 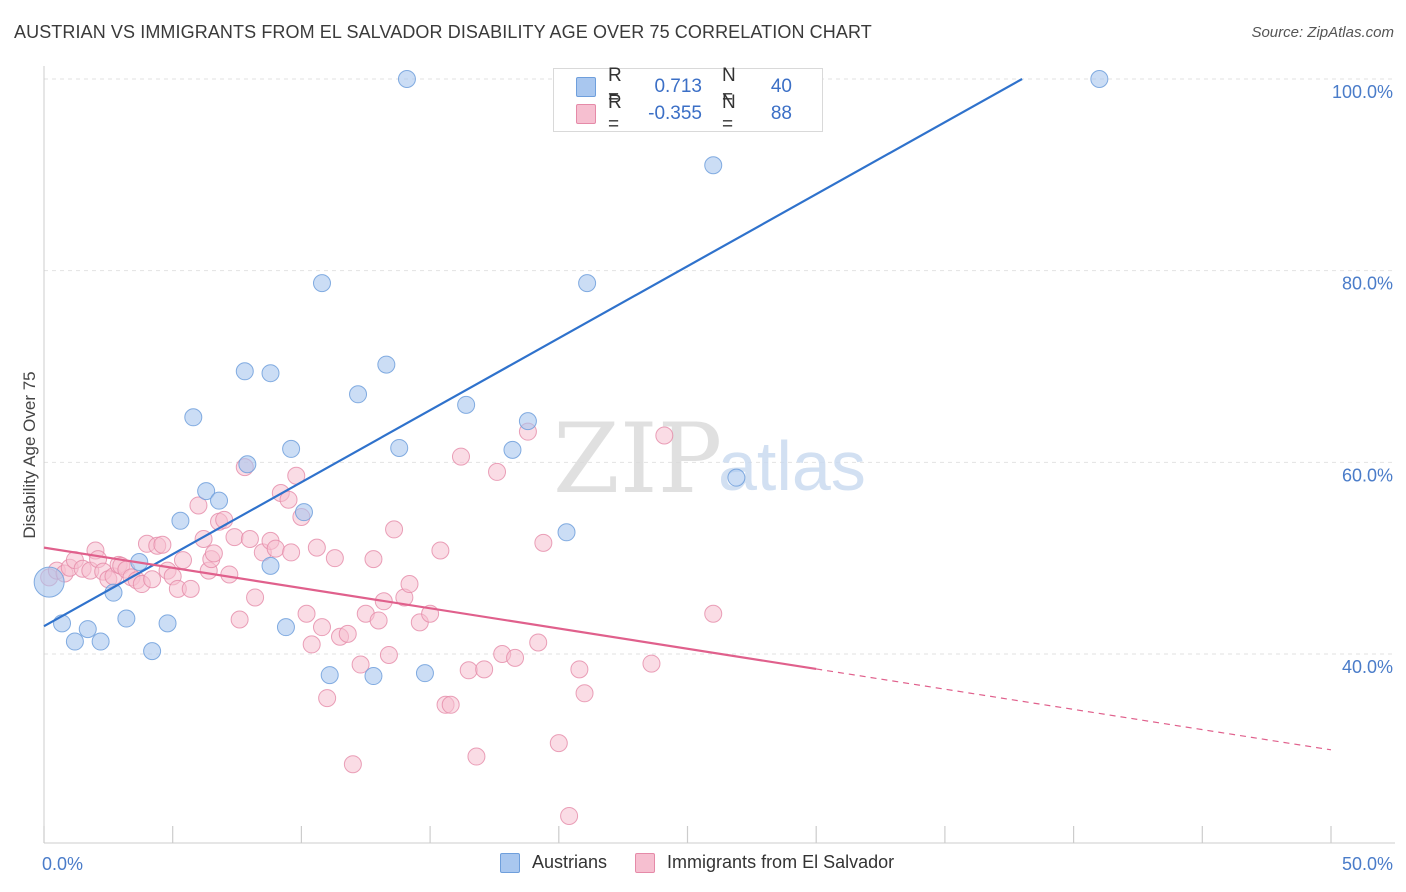 What do you see at coordinates (678, 86) in the screenshot?
I see `legend-r-value: 0.713` at bounding box center [678, 86].